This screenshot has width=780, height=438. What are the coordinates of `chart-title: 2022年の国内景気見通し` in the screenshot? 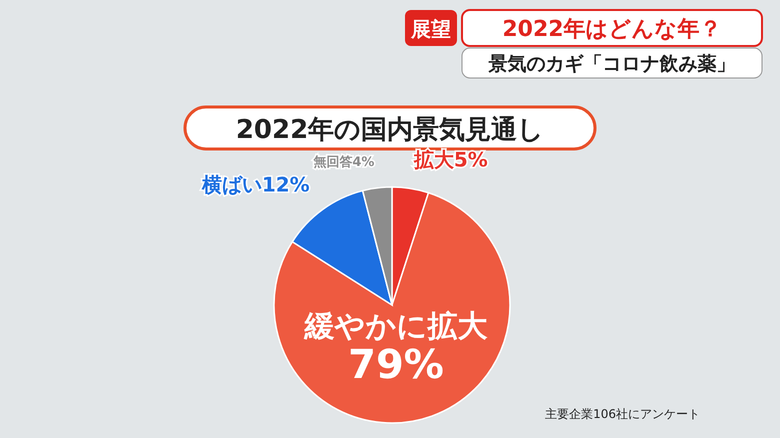 It's located at (390, 130).